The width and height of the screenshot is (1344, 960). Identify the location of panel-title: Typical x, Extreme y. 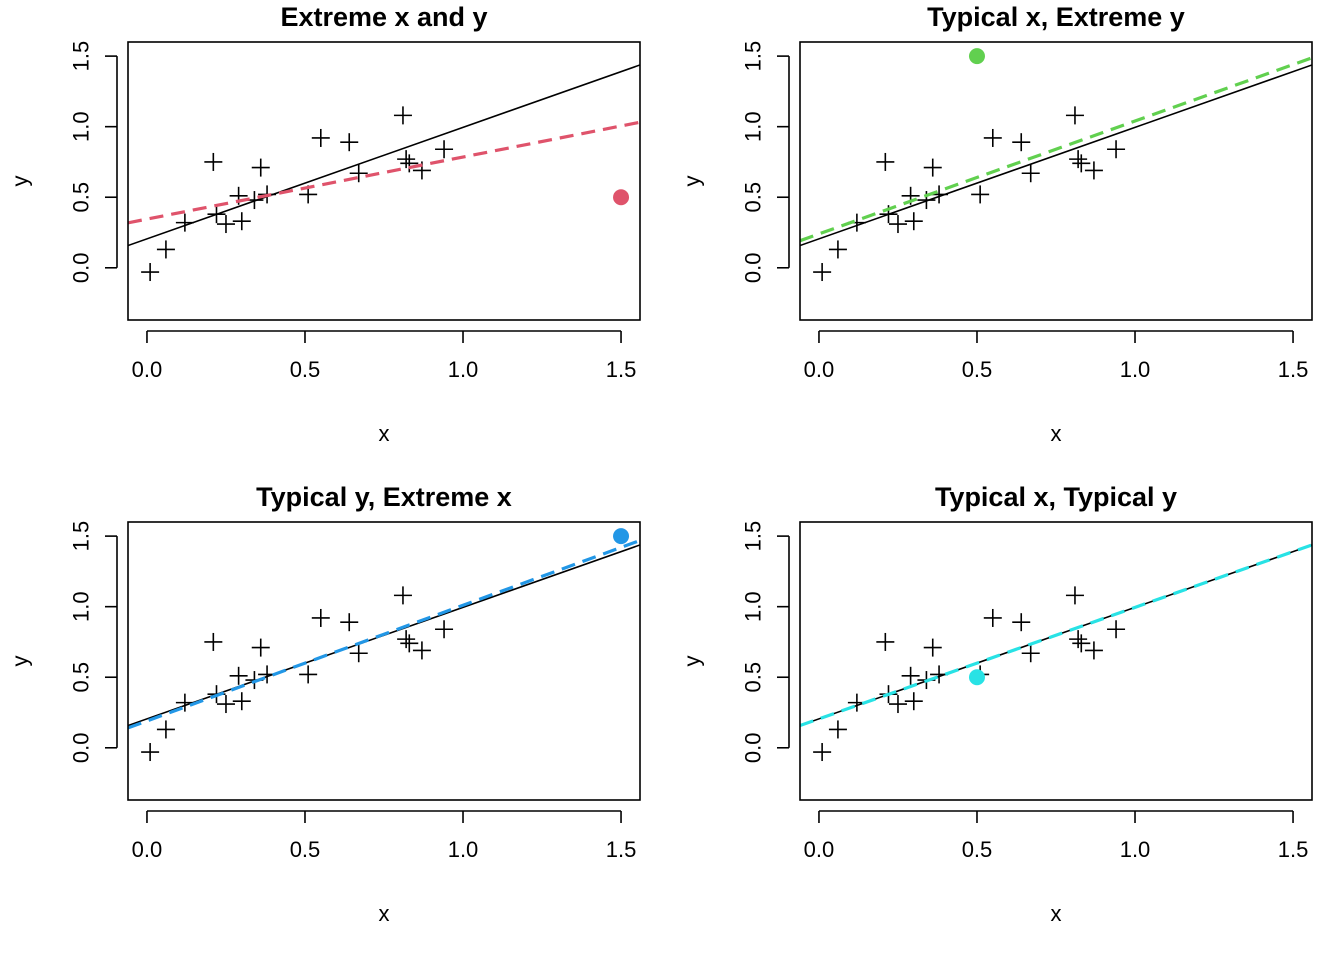
(1056, 17).